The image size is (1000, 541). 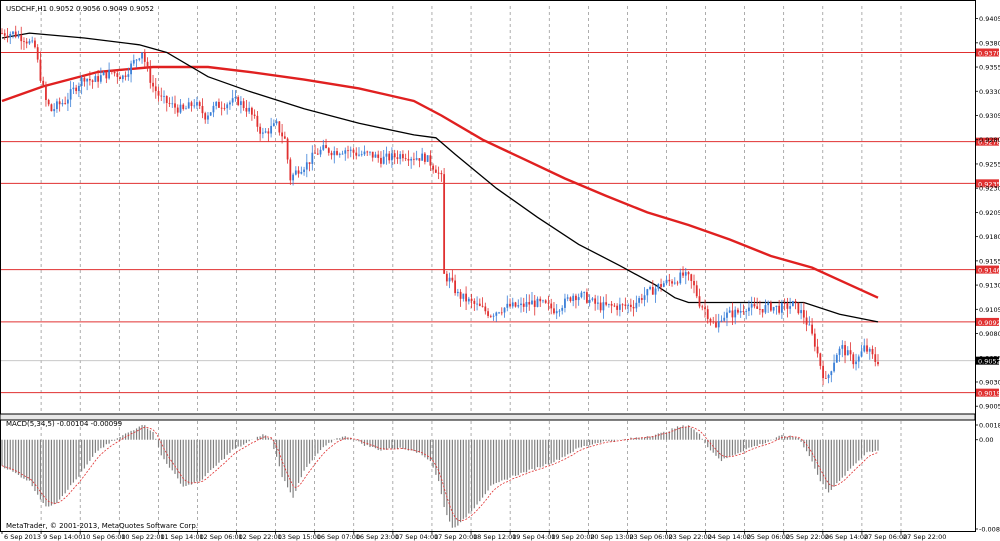 What do you see at coordinates (611, 537) in the screenshot?
I see `time-tick-label: 20 Sep 13:00` at bounding box center [611, 537].